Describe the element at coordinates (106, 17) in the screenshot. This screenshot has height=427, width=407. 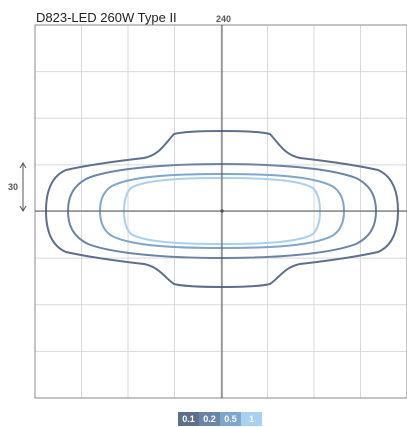
I see `diagram-title: D823-LED 260W Type II` at that location.